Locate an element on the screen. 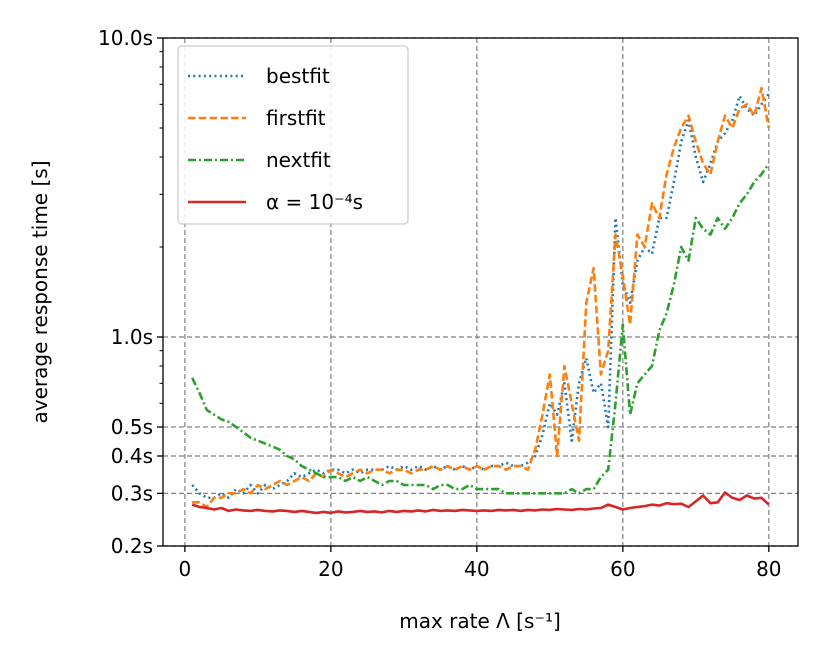 The image size is (830, 664). legend: bestfit firstfit nextfit α = 10⁻⁴s is located at coordinates (293, 135).